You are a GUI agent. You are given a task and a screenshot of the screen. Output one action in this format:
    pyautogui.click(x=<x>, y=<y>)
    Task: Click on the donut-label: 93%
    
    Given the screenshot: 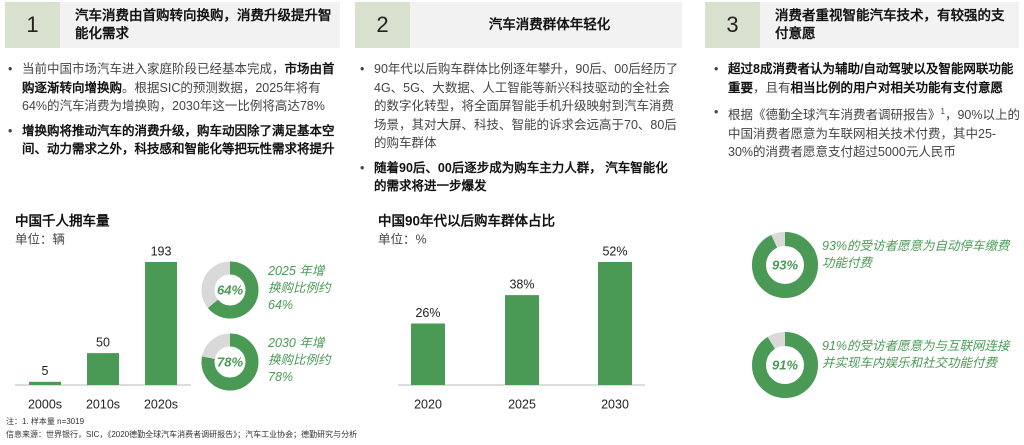 What is the action you would take?
    pyautogui.click(x=785, y=264)
    